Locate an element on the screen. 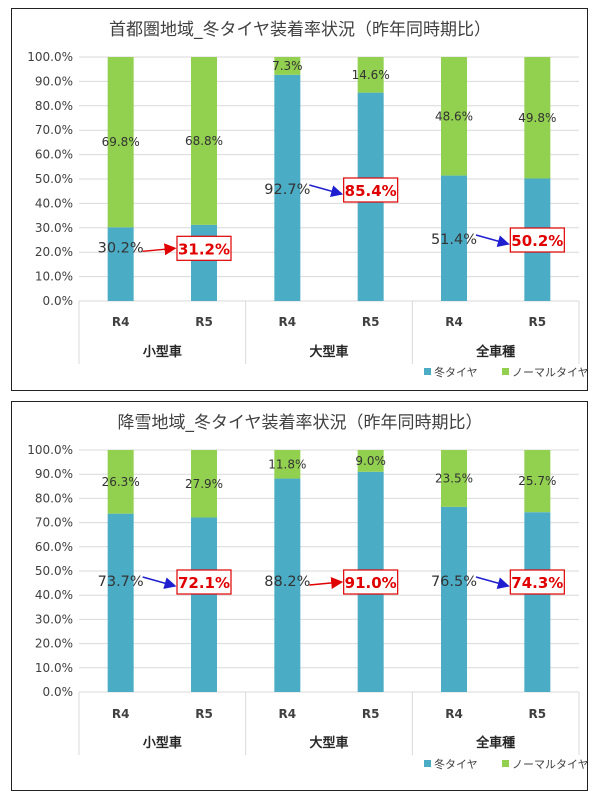 The image size is (600, 807). data-label-winter-prev: 92.7% is located at coordinates (287, 190).